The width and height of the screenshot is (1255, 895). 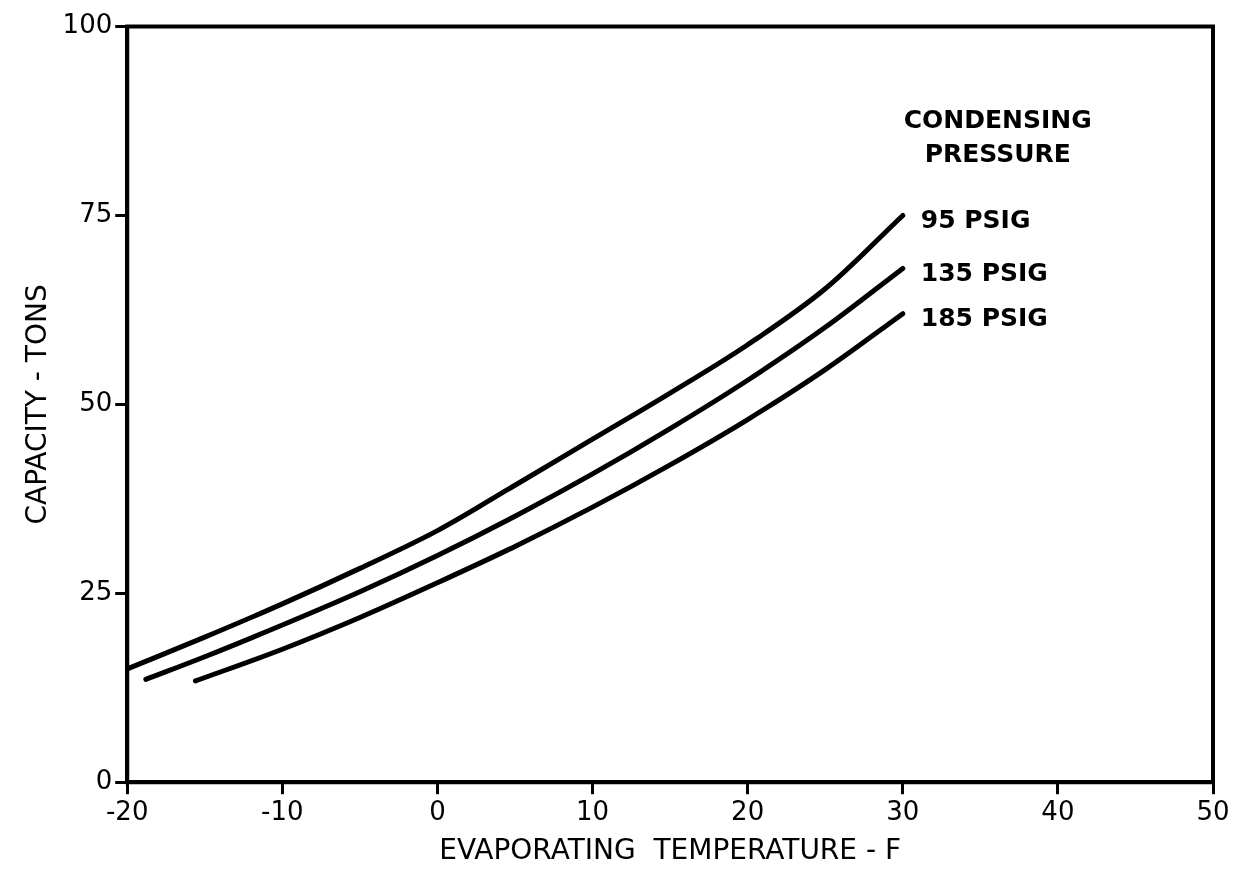 I want to click on series-label: 135 PSIG, so click(x=984, y=272).